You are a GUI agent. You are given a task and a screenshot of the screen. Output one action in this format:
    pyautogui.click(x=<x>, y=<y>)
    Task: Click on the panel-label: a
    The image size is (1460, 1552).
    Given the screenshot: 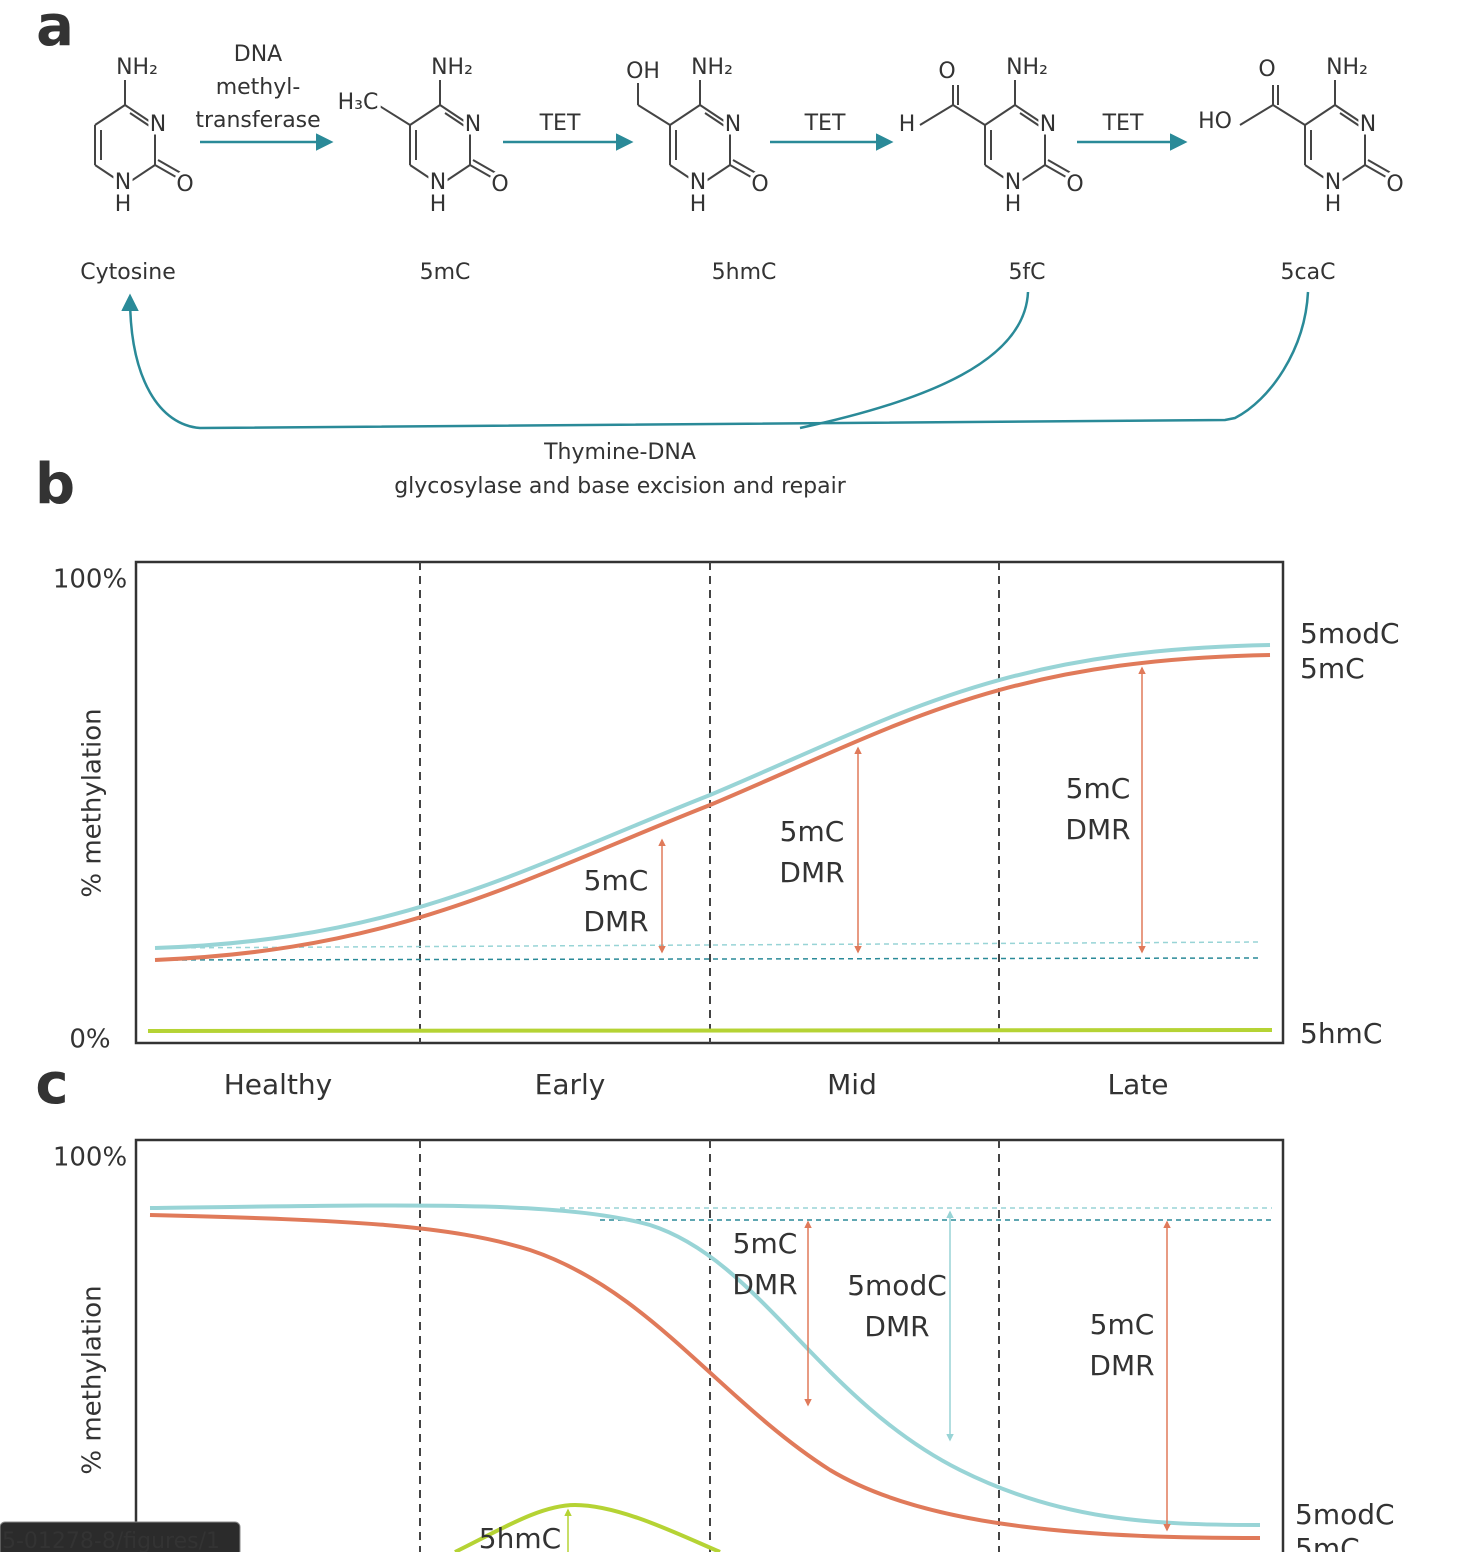 What is the action you would take?
    pyautogui.click(x=55, y=29)
    